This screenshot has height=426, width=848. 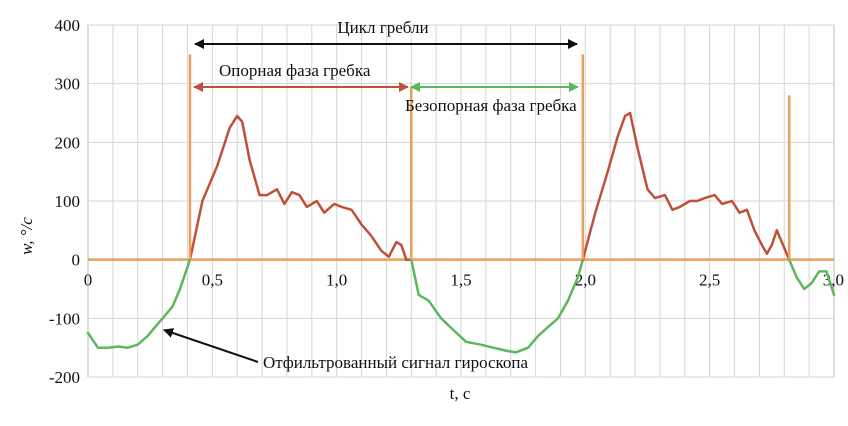 What do you see at coordinates (76, 260) in the screenshot?
I see `y-tick-label: 0` at bounding box center [76, 260].